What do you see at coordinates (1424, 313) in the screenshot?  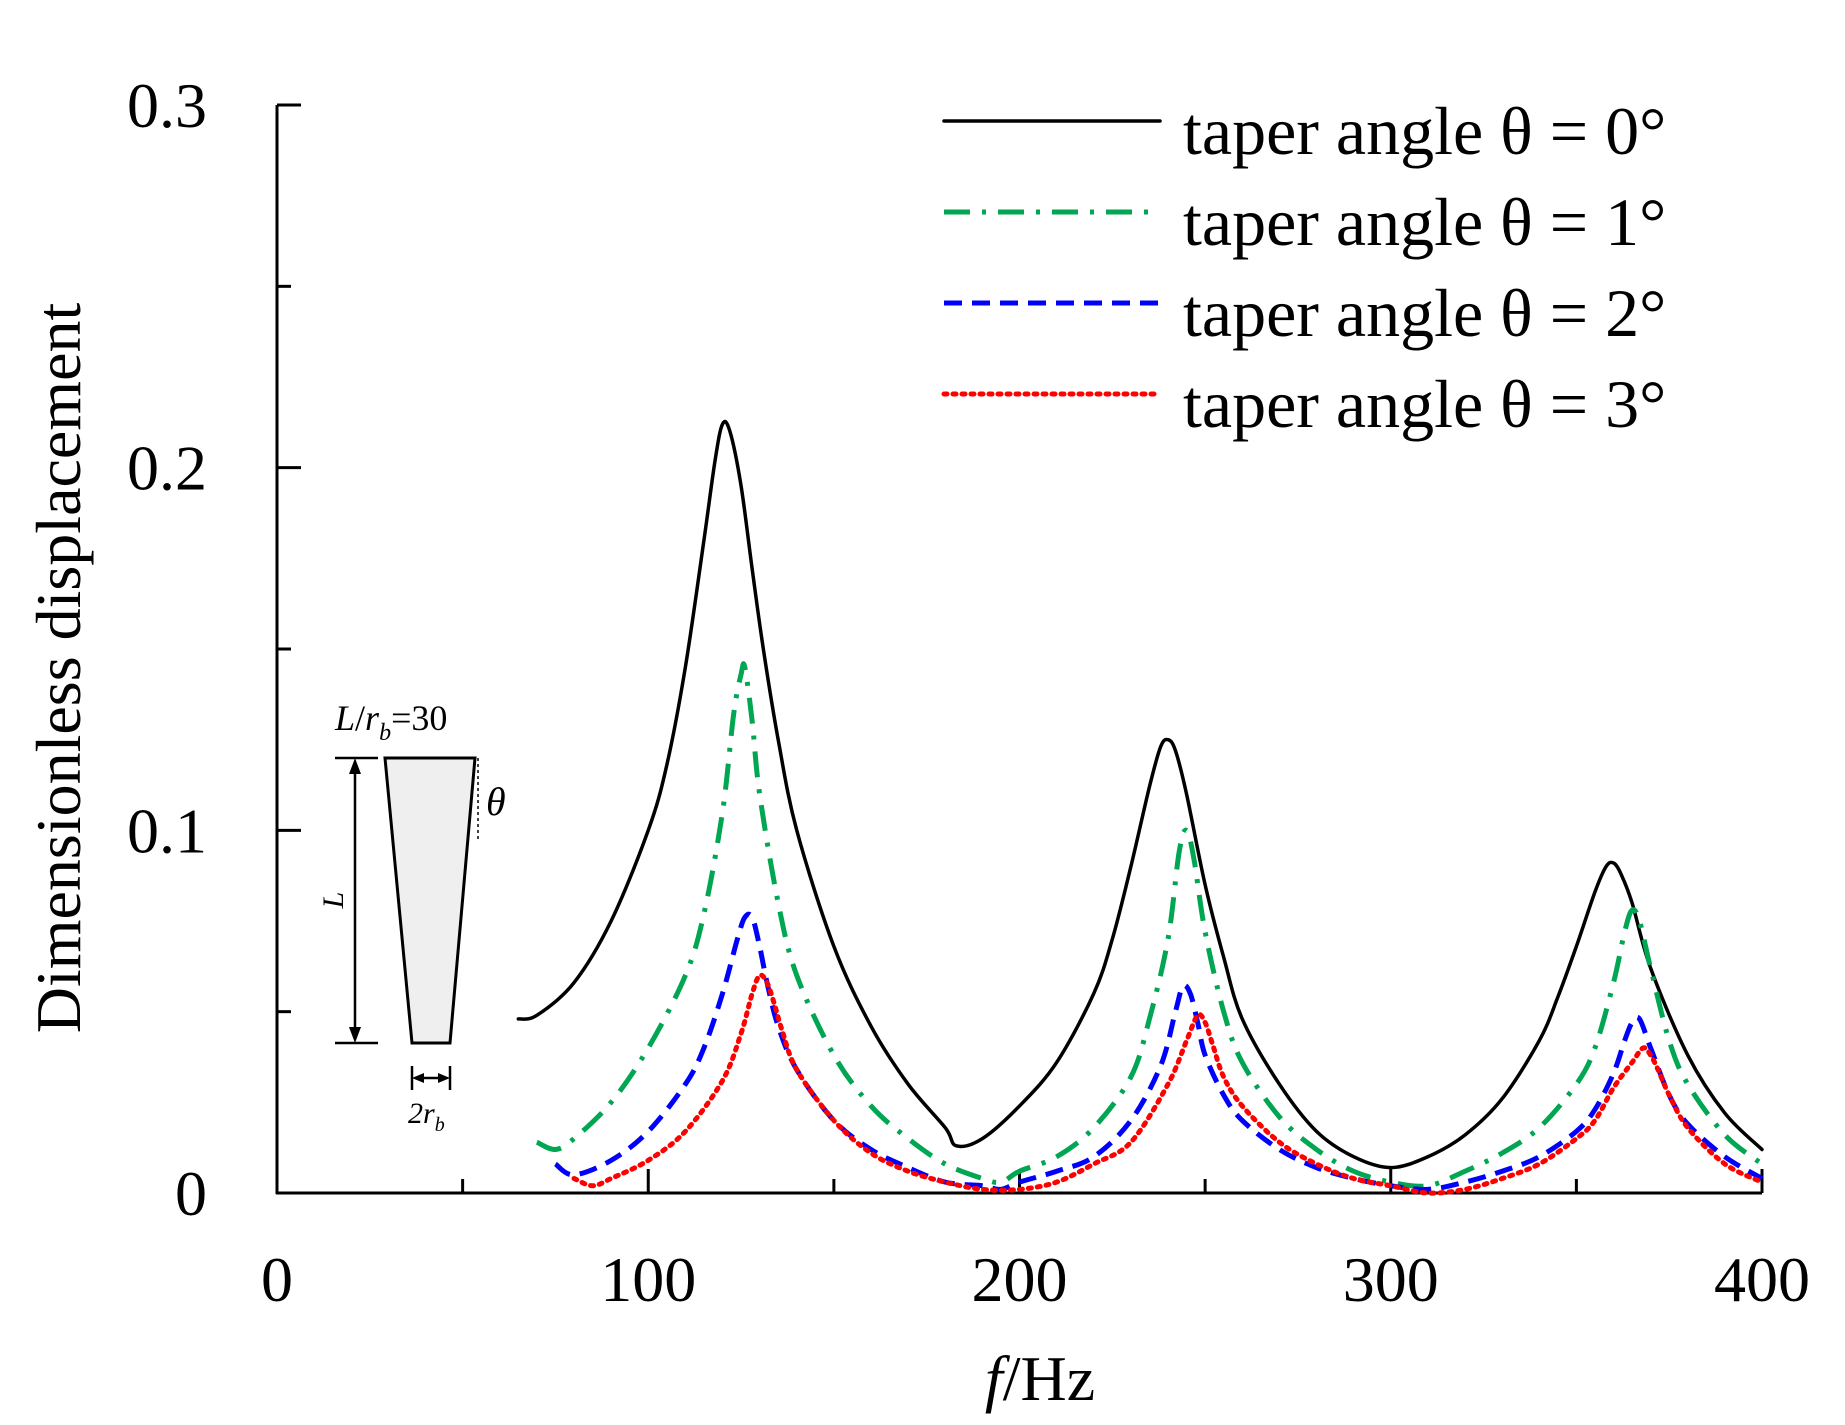 I see `legend-label-2: taper angle θ = 2°` at bounding box center [1424, 313].